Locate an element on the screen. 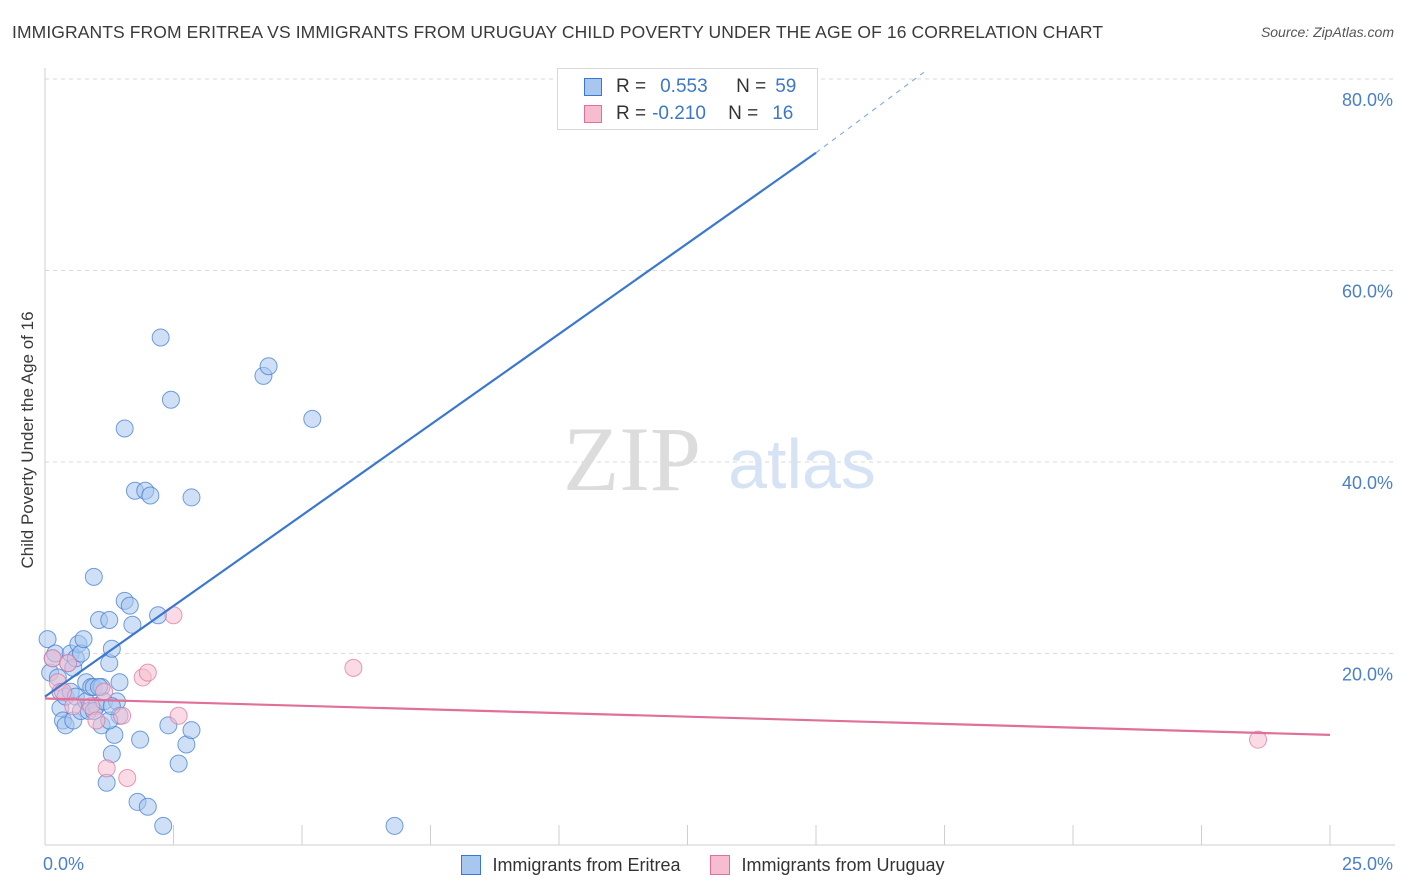 Image resolution: width=1406 pixels, height=892 pixels. y-tick-label-20: 20.0% is located at coordinates (1367, 675).